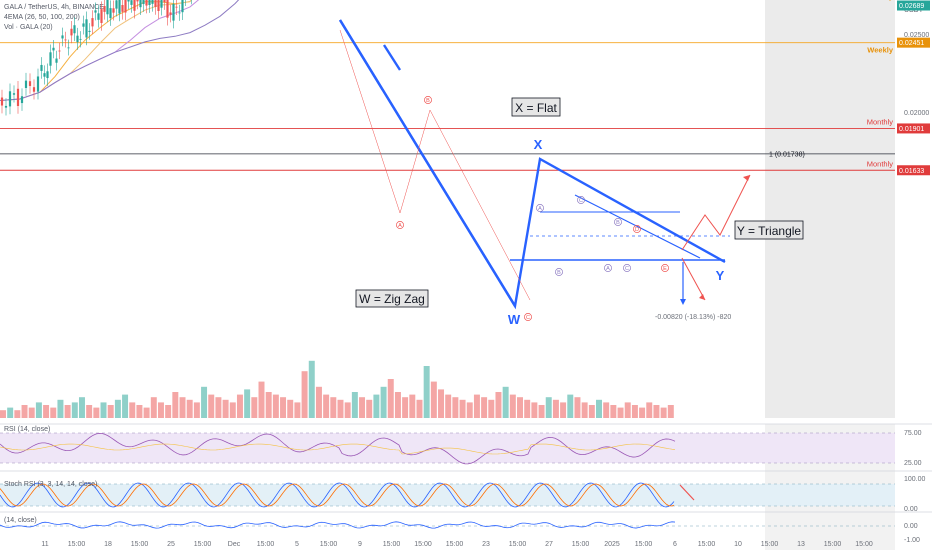 The image size is (932, 550). Describe the element at coordinates (297, 544) in the screenshot. I see `x-tick-label: 5` at that location.